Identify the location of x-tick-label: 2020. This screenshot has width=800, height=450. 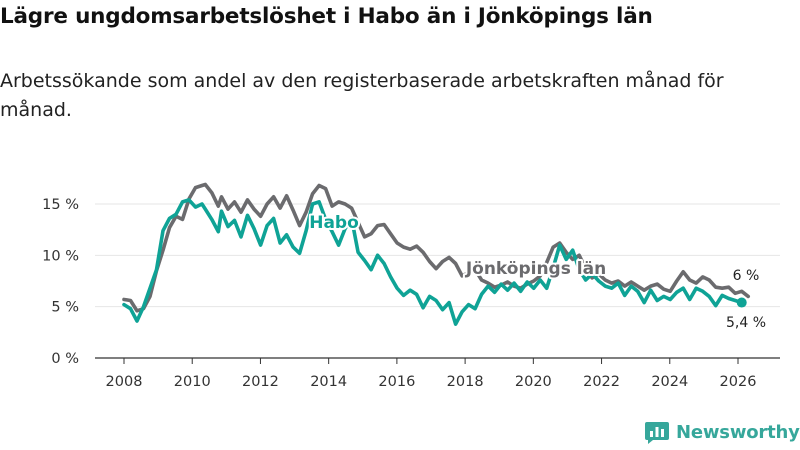
(533, 382).